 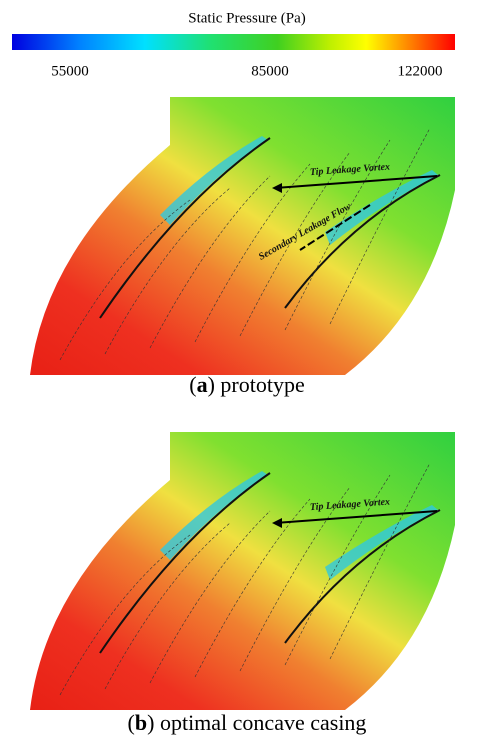 What do you see at coordinates (256, 722) in the screenshot?
I see `caption-part: ) optimal concave casing` at bounding box center [256, 722].